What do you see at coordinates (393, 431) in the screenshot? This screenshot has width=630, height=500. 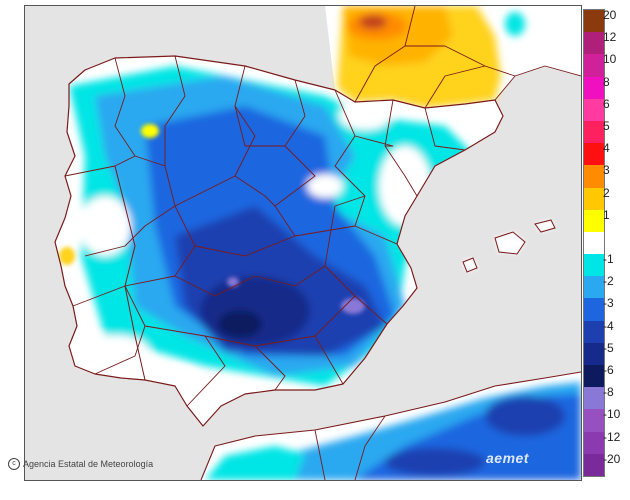 I see `north-africa-anomaly` at bounding box center [393, 431].